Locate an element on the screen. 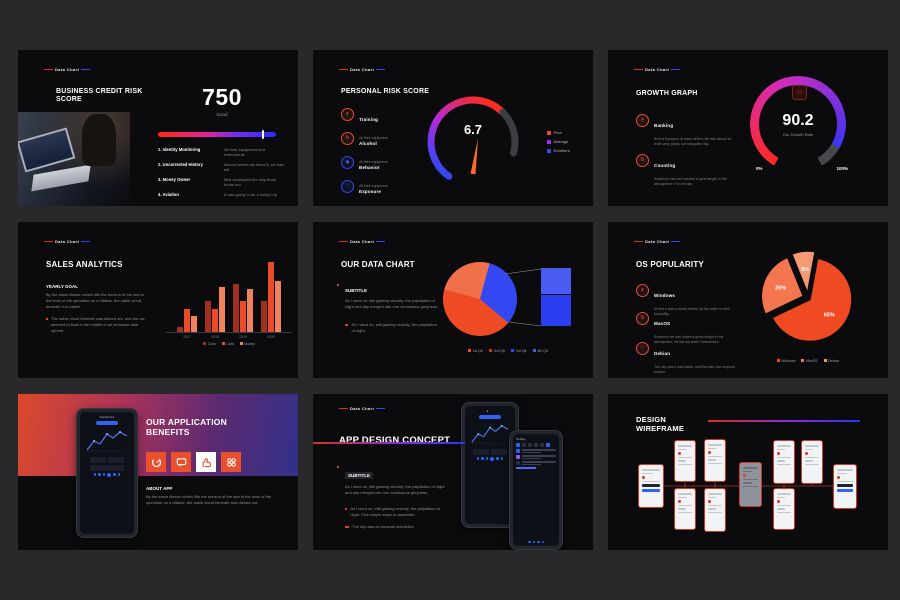 The height and width of the screenshot is (600, 900). phone-line-chart is located at coordinates (490, 434).